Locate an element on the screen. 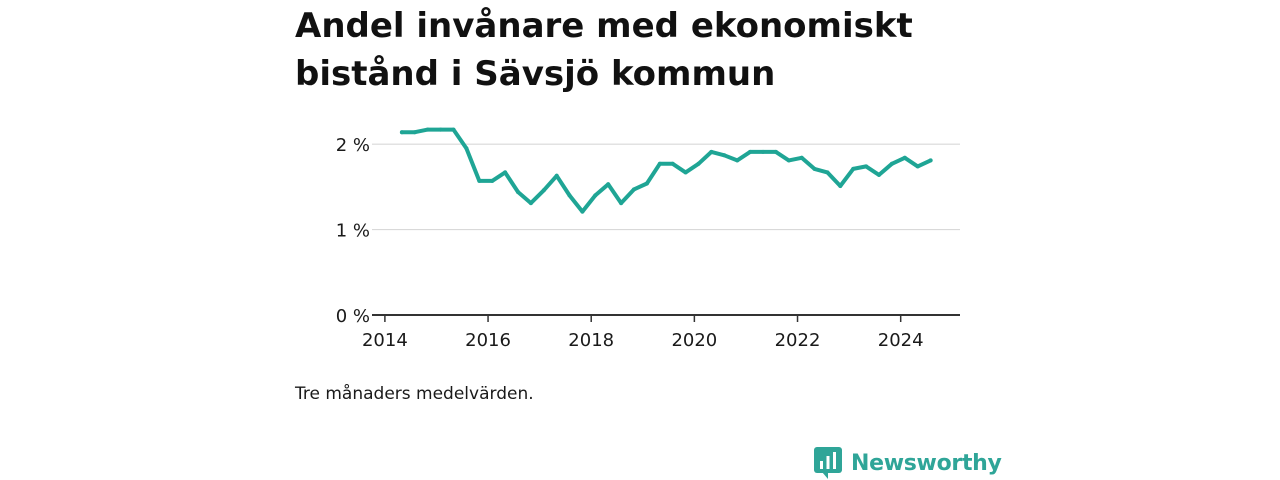  y-tick-label: 1 % is located at coordinates (353, 231).